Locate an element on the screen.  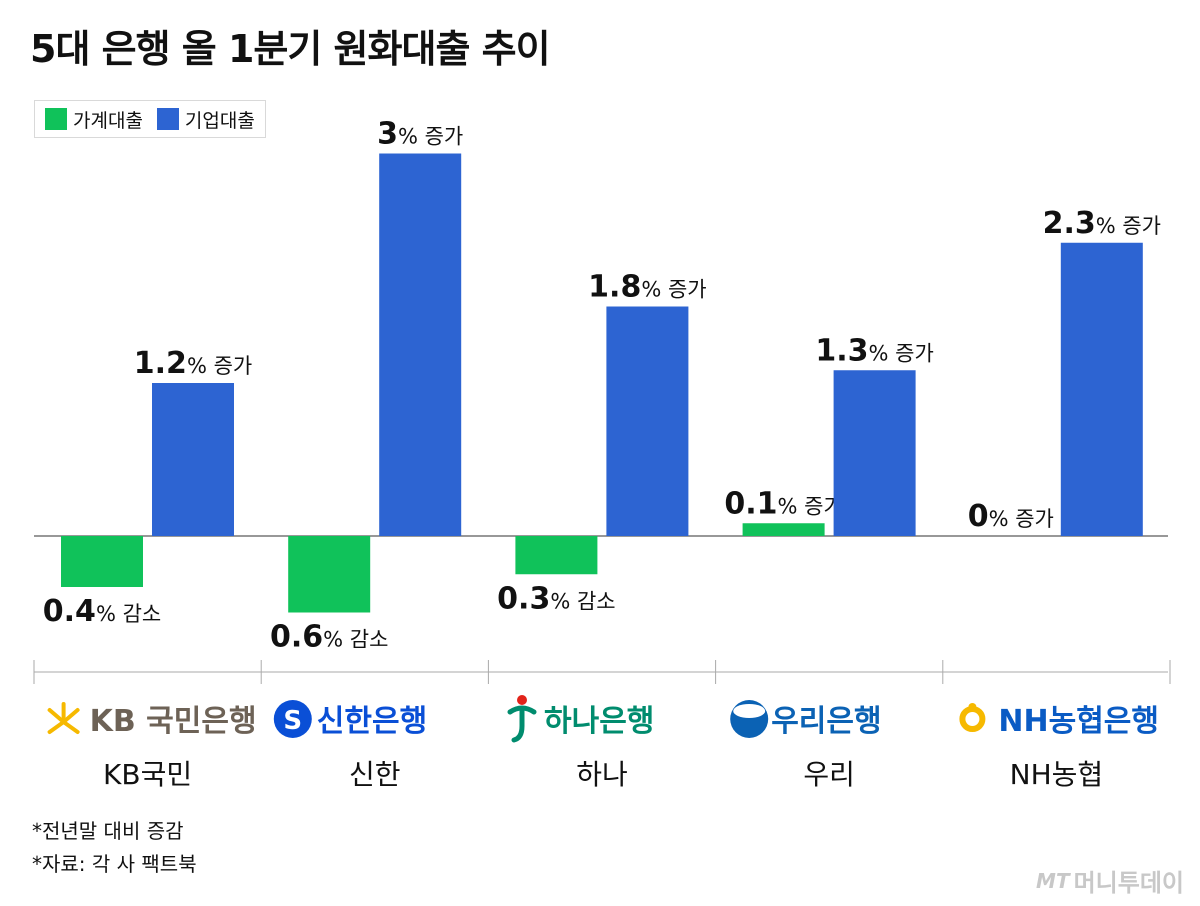
data-label-household-2: 0.6% 감소 is located at coordinates (329, 637).